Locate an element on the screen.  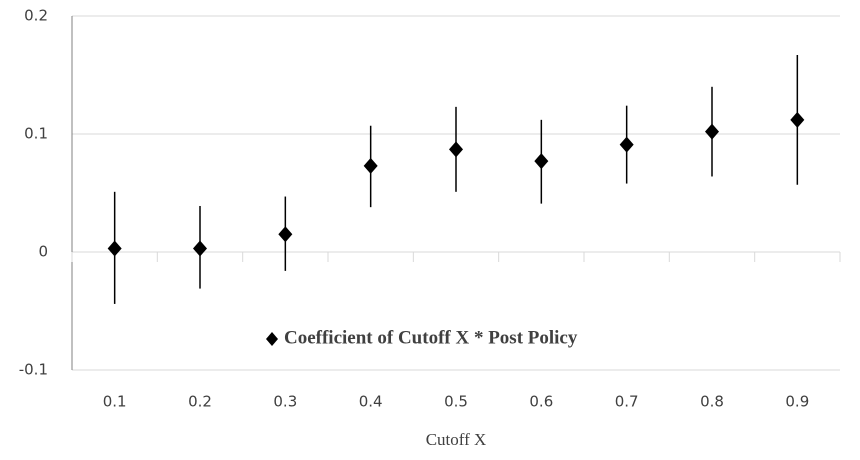
x-tick-label: 0.6 is located at coordinates (541, 402).